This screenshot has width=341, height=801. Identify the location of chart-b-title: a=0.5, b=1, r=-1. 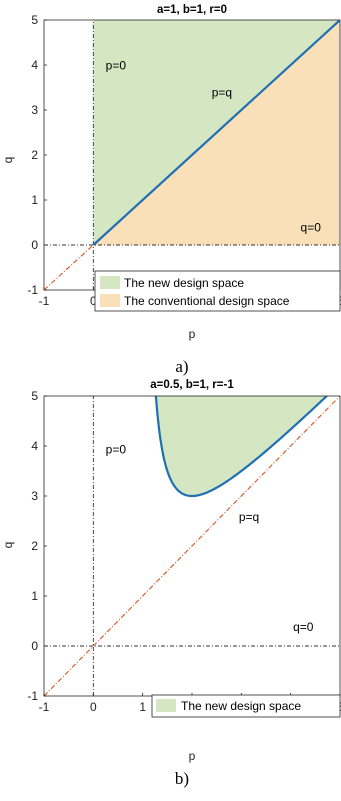
(192, 385).